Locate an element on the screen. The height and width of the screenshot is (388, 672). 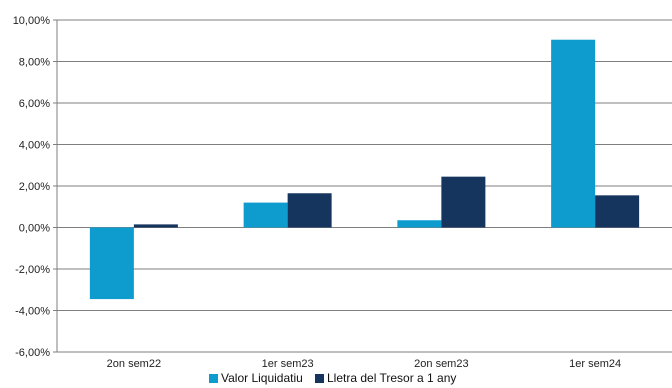
y-tick-label: 8,00% is located at coordinates (34, 63).